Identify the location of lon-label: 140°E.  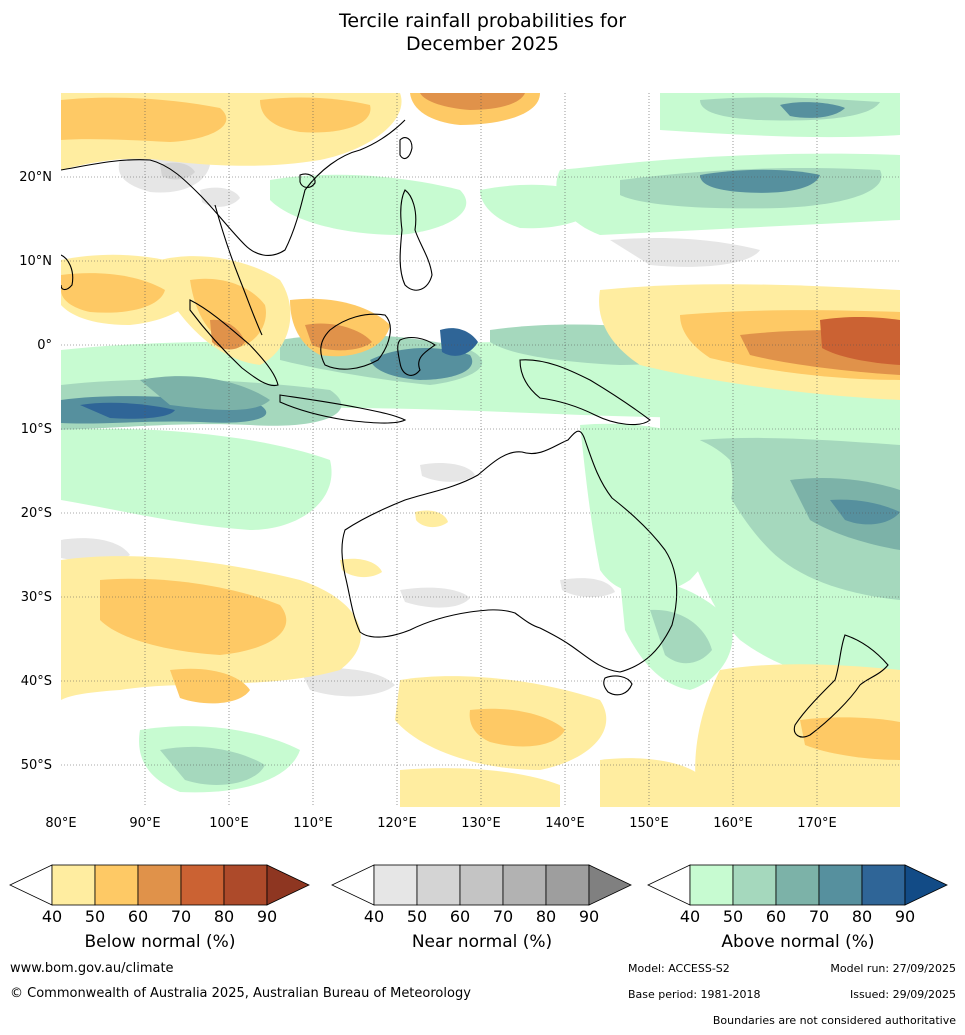
(565, 823).